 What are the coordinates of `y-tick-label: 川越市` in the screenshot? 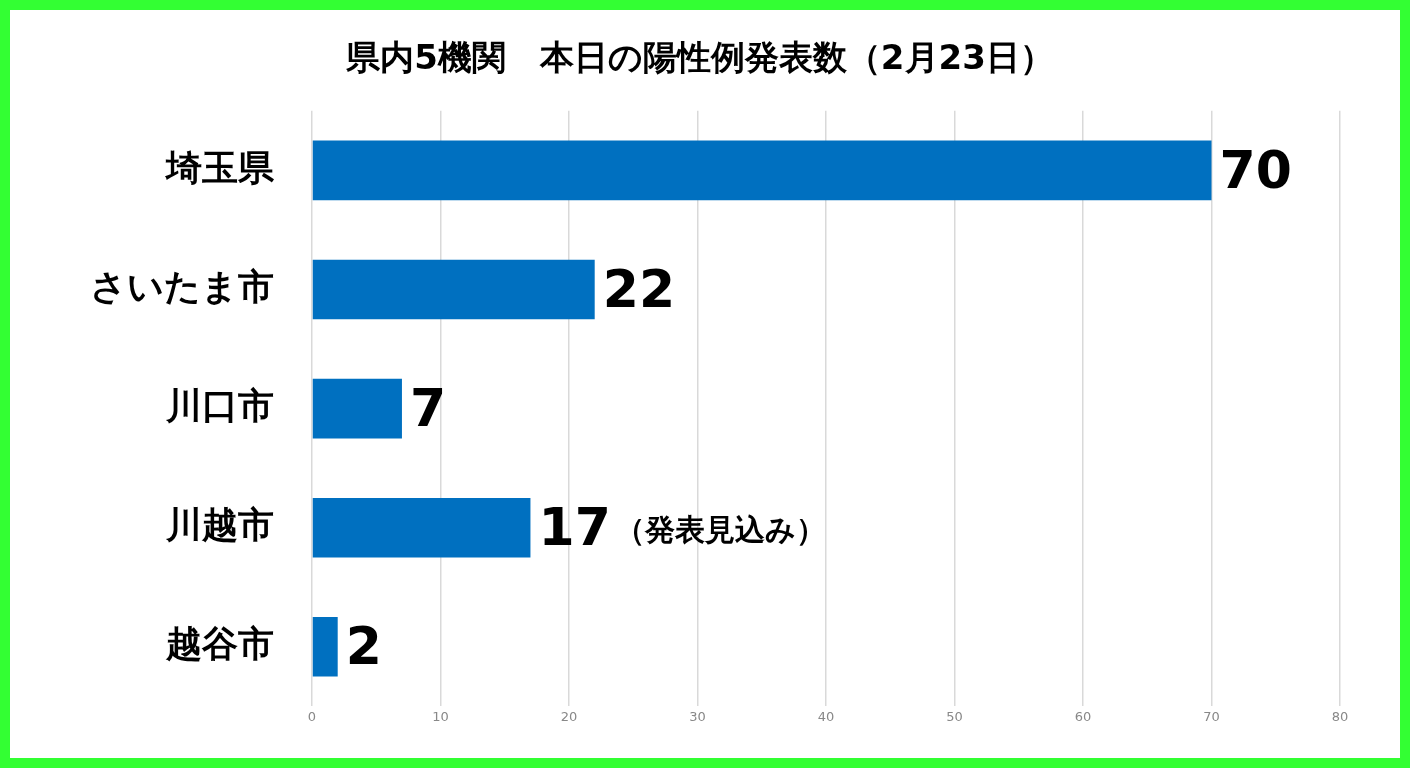 It's located at (219, 525).